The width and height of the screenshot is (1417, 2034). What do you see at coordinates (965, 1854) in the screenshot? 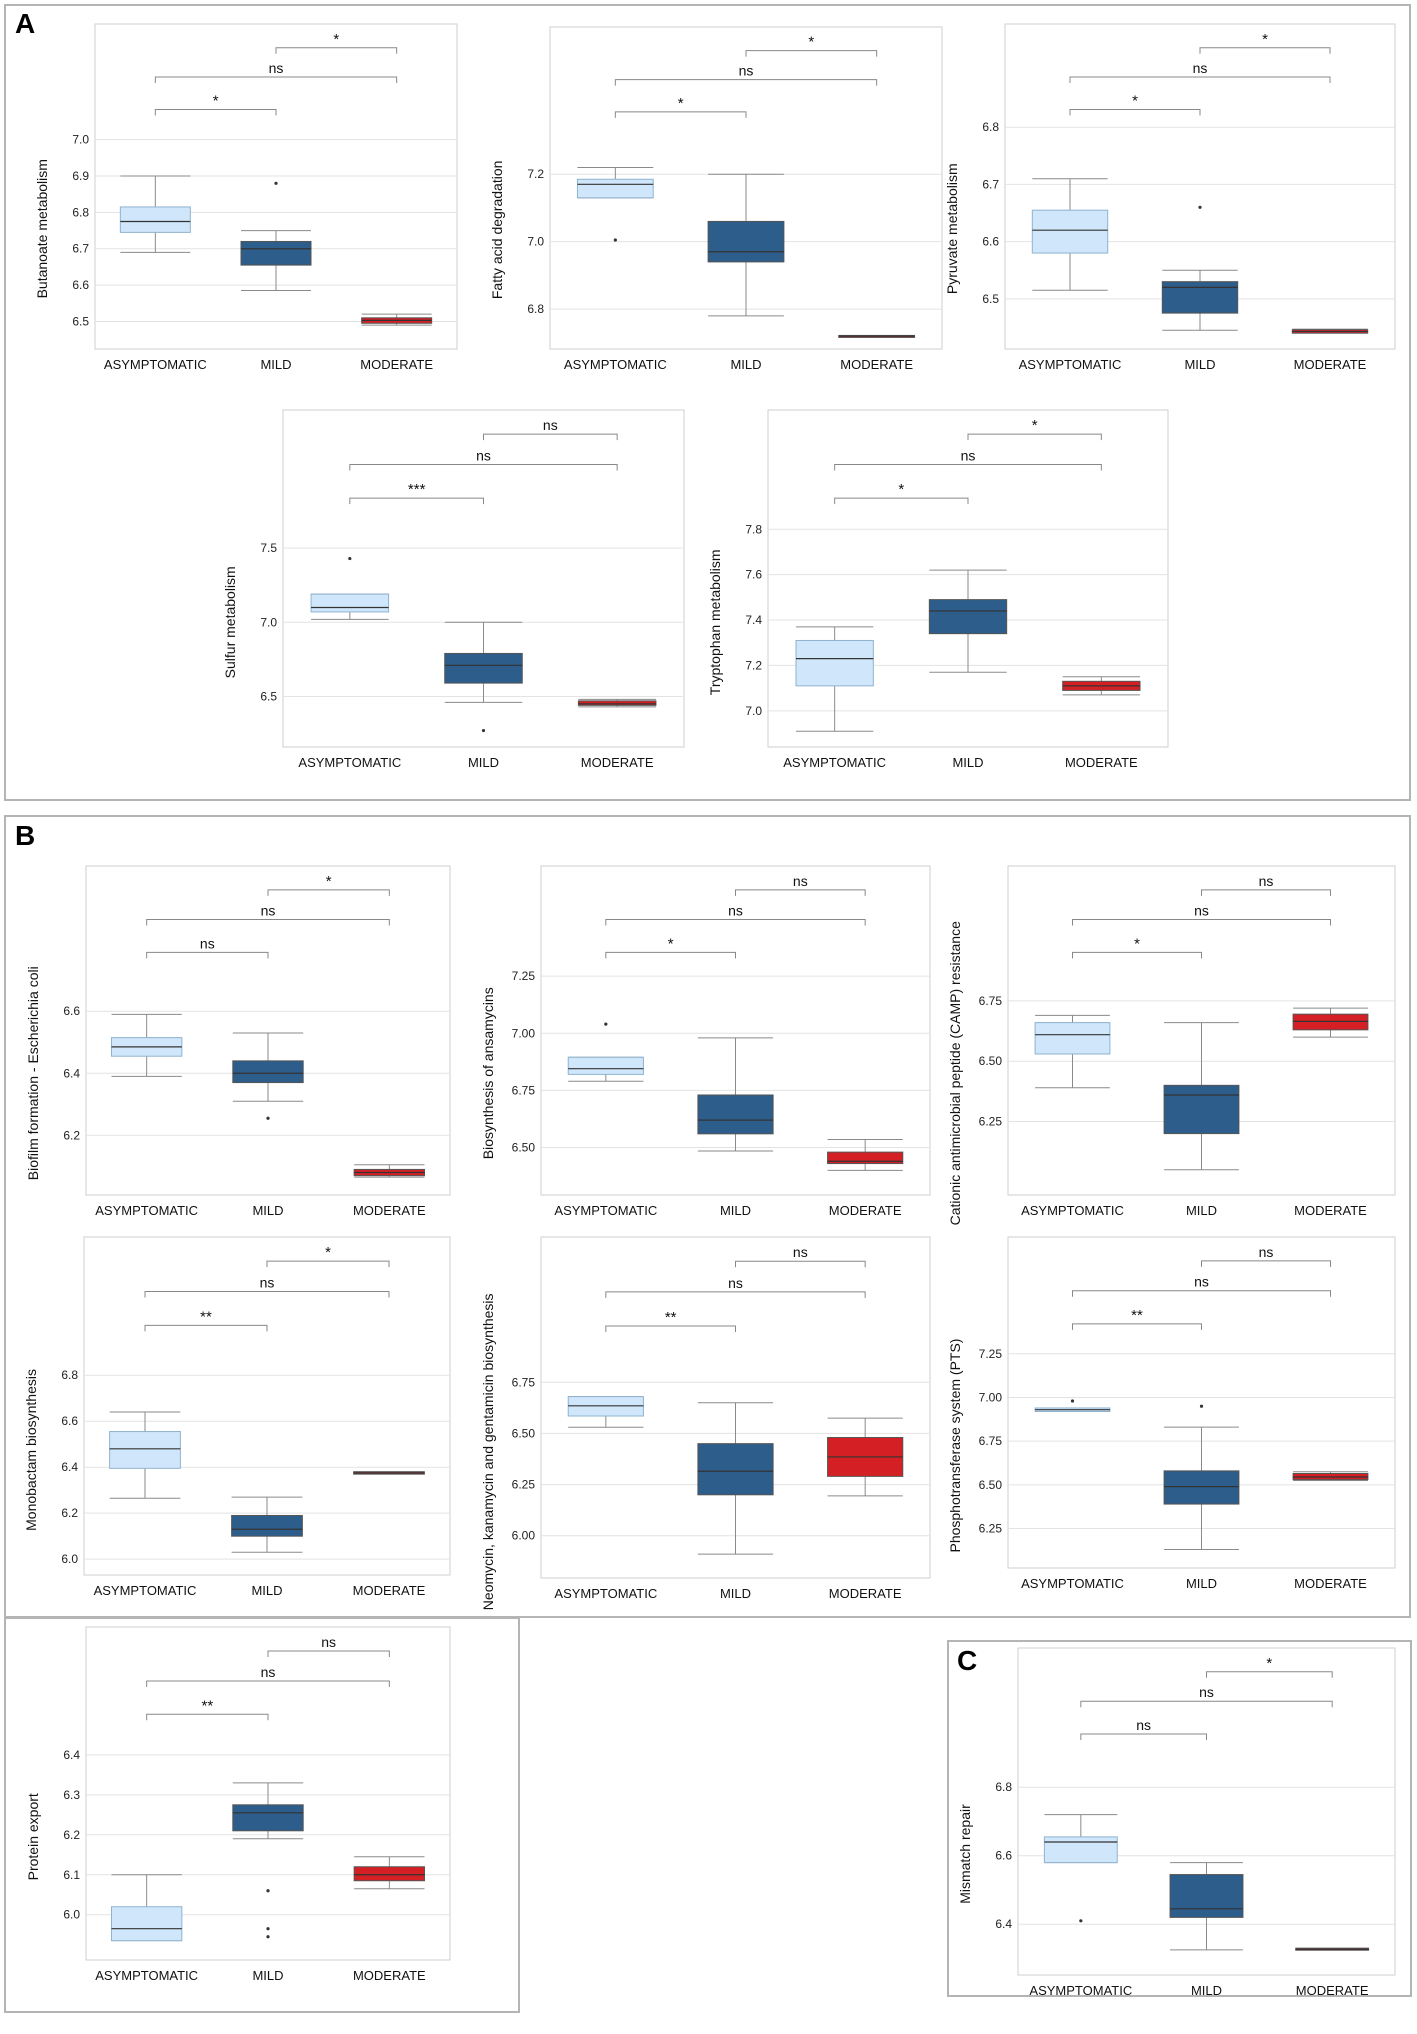
I see `y-axis-label: Mismatch repair` at bounding box center [965, 1854].